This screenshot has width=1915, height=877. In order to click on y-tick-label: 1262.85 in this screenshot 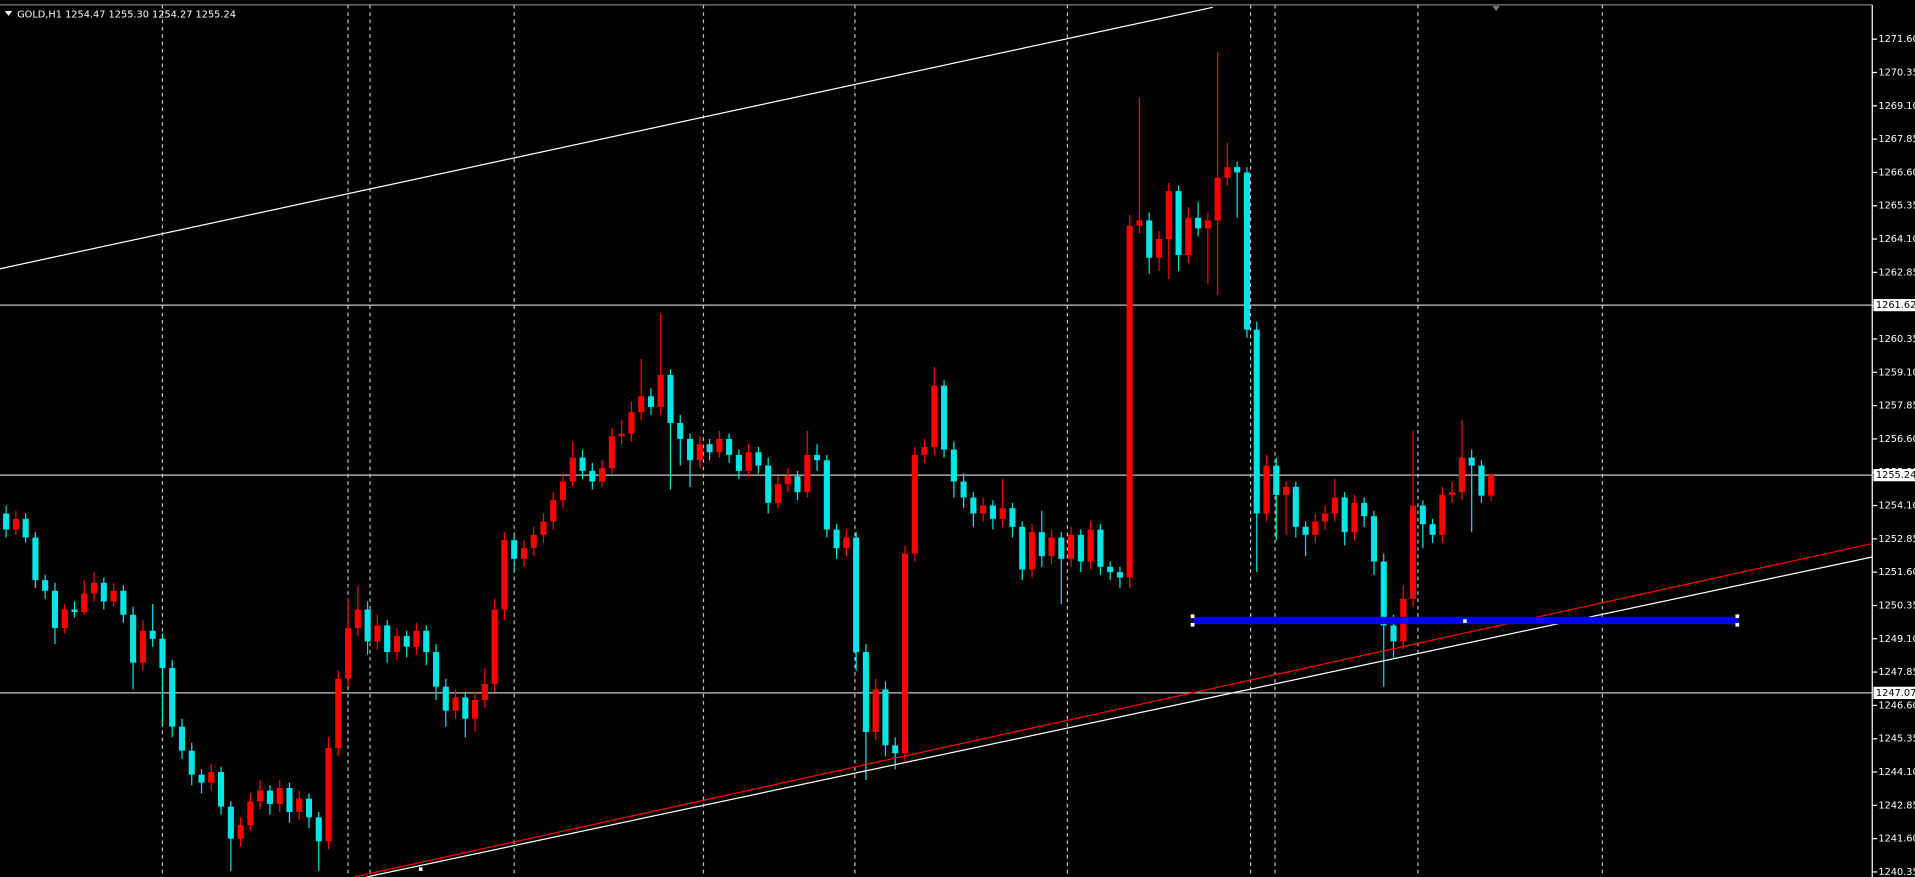, I will do `click(1896, 272)`.